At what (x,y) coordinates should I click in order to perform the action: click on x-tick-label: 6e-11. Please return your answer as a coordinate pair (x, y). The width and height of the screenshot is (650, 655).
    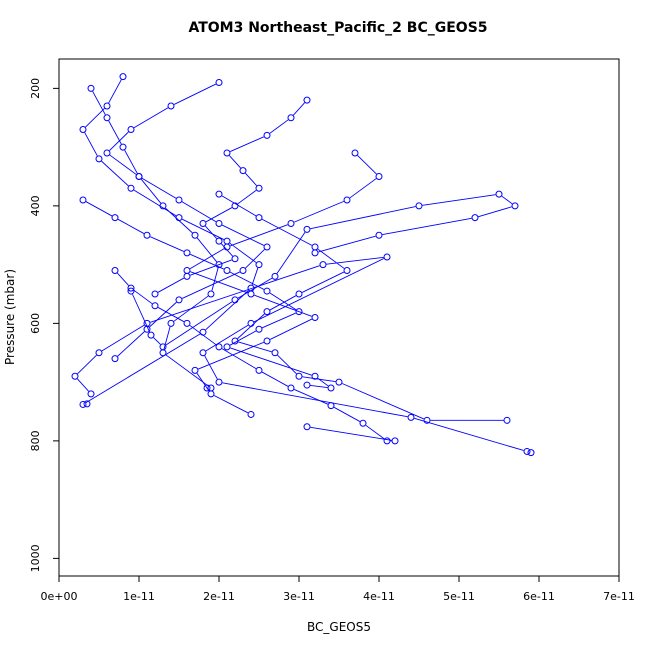
    Looking at the image, I should click on (539, 596).